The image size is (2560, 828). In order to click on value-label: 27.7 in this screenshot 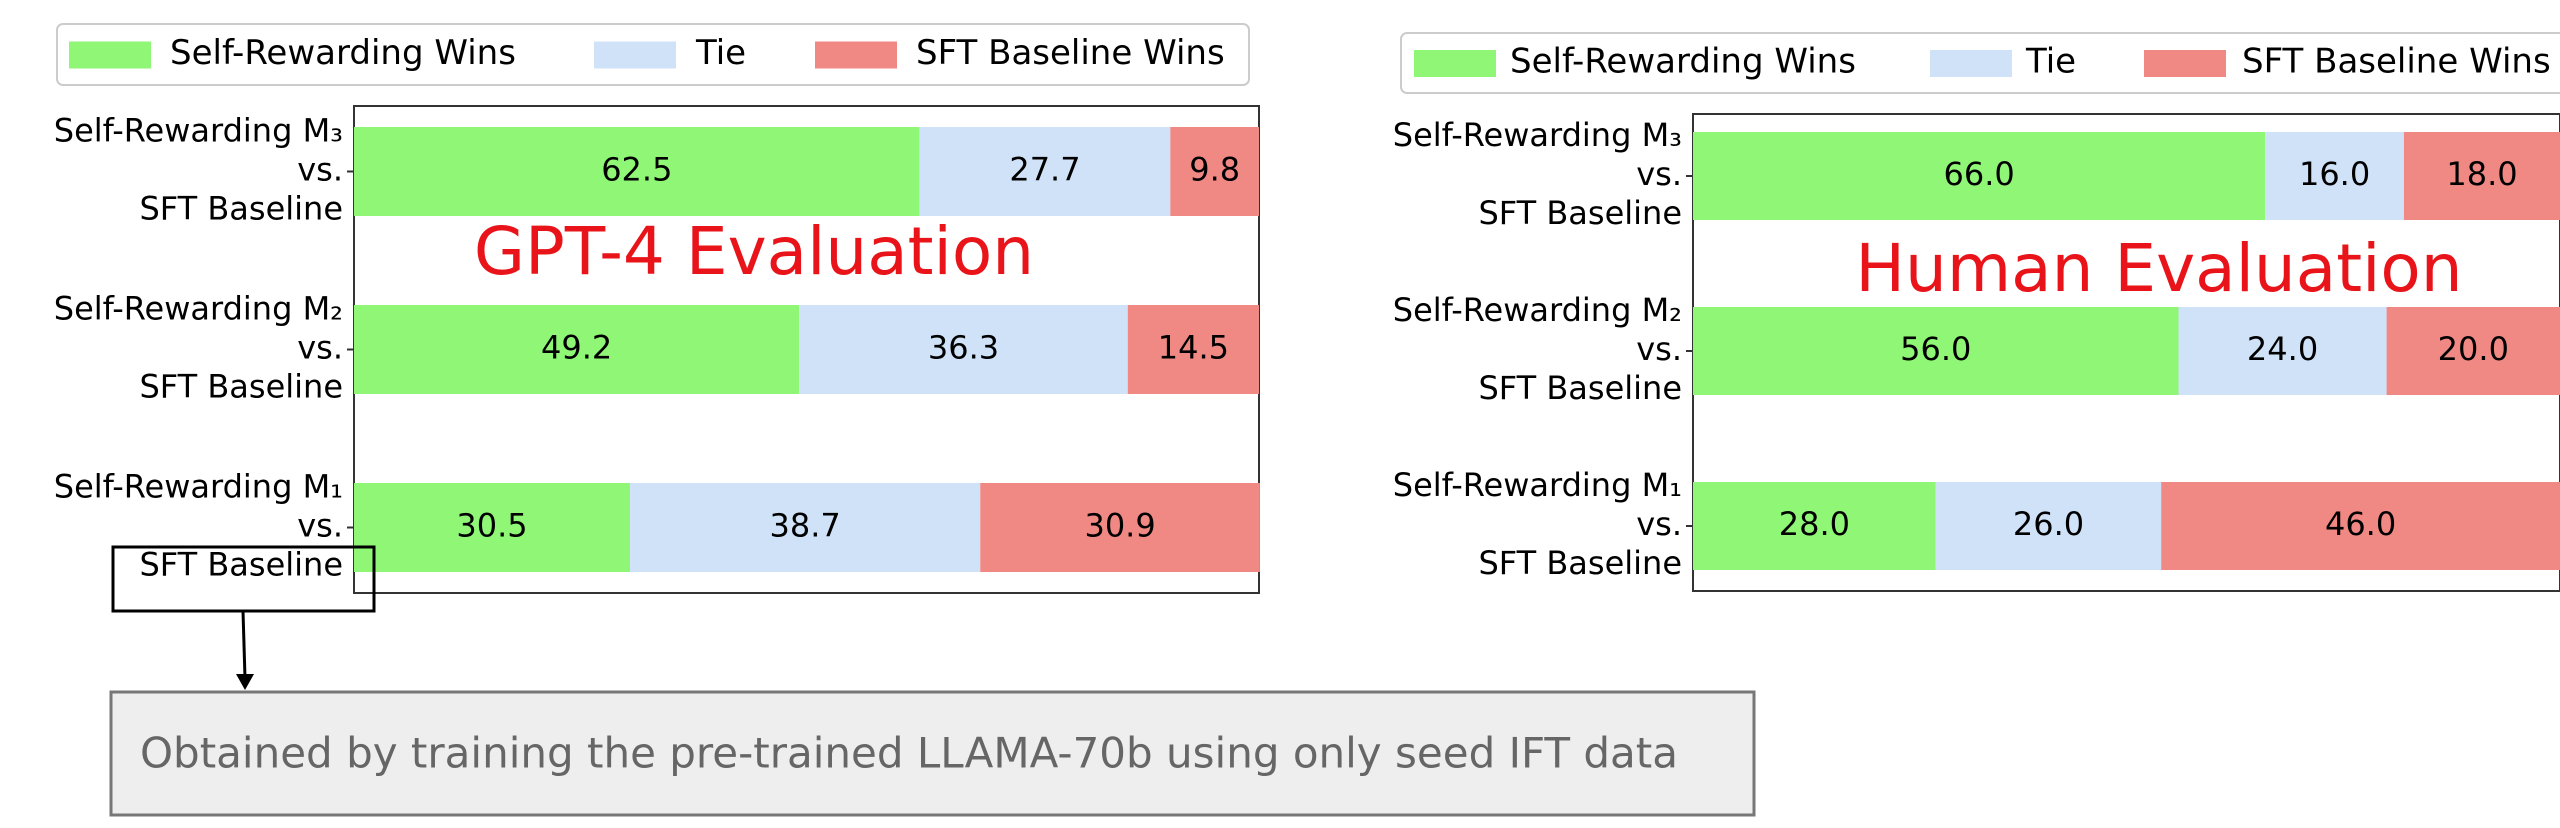, I will do `click(1044, 170)`.